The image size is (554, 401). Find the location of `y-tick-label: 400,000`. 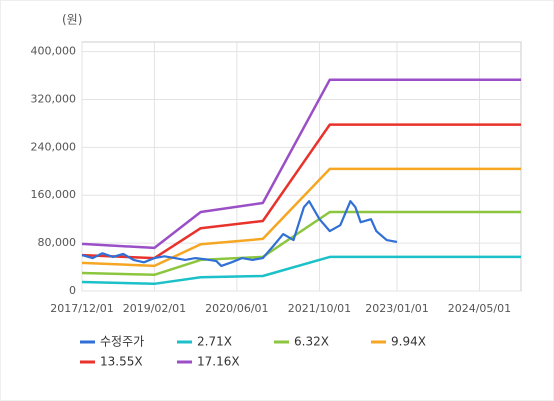

y-tick-label: 400,000 is located at coordinates (54, 51).